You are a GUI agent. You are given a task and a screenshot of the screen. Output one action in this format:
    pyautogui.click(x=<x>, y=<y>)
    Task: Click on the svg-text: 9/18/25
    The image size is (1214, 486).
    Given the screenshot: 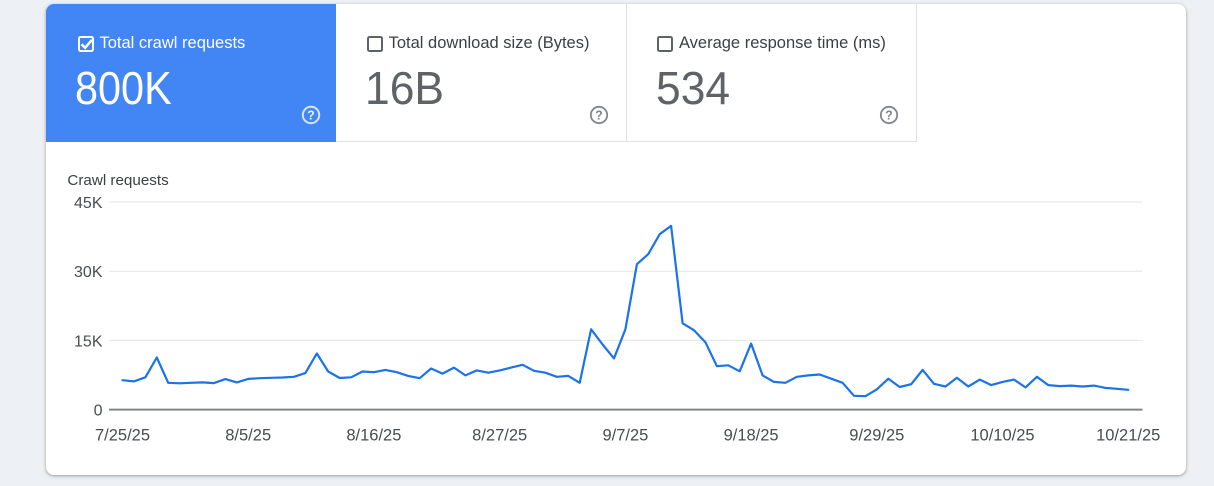 What is the action you would take?
    pyautogui.click(x=751, y=436)
    